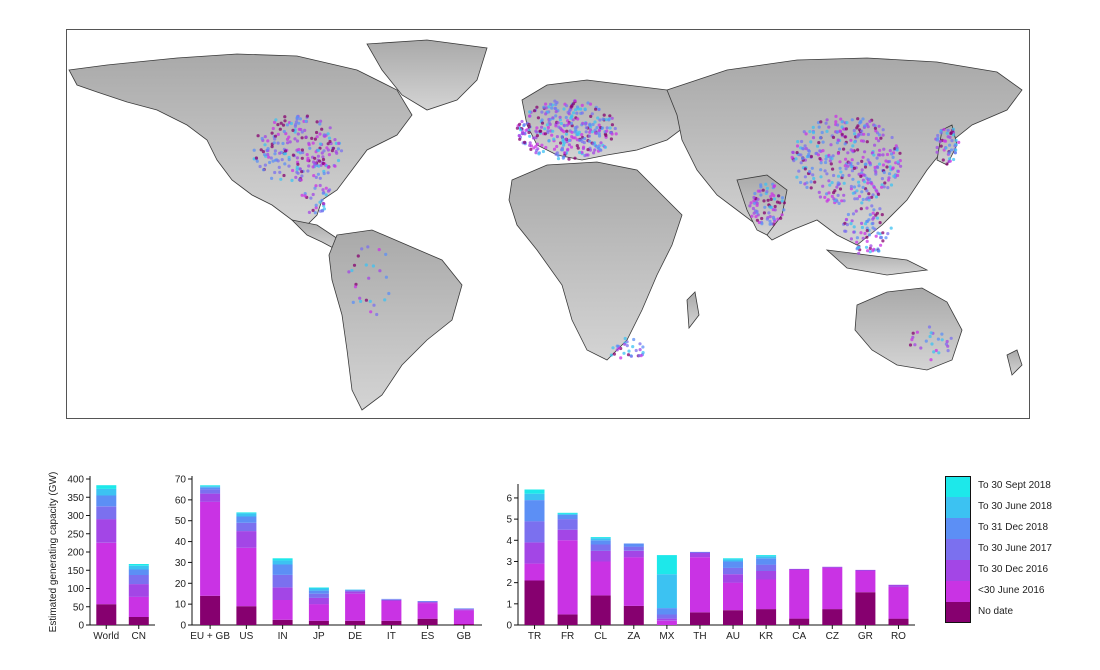  I want to click on chart-eu-us-in: 0 10 20 30 40 50 60 70 EU + GB US IN JP DE IT ES GB, so click(328, 558).